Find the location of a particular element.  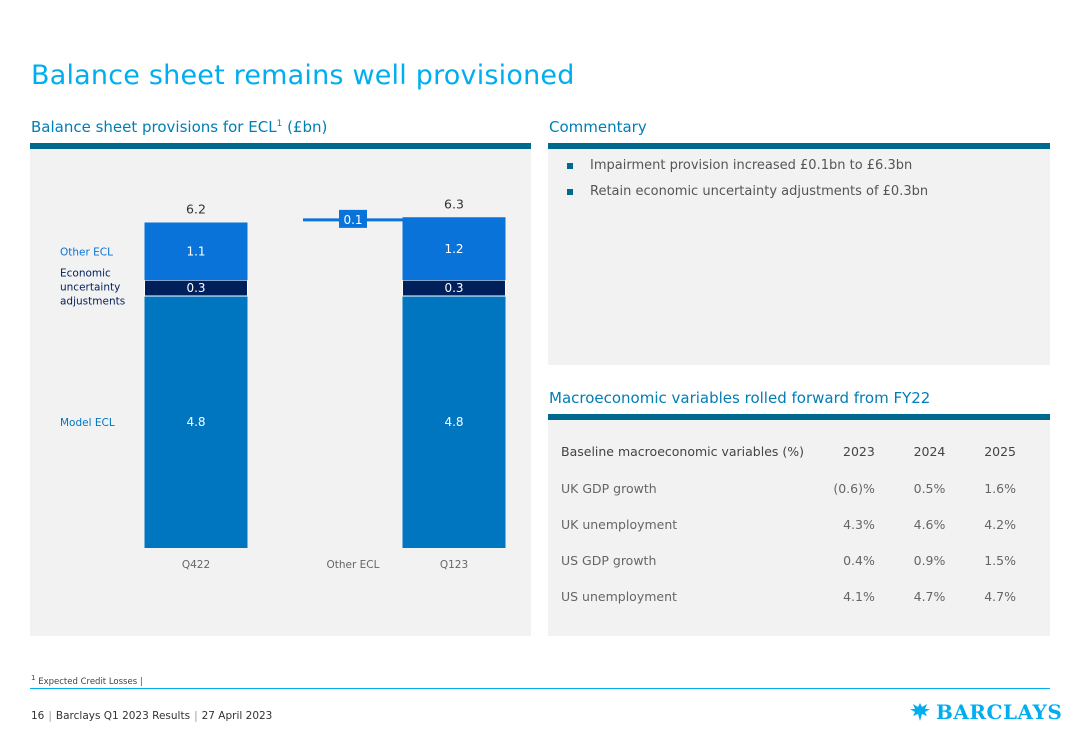

eagle-icon is located at coordinates (920, 712).